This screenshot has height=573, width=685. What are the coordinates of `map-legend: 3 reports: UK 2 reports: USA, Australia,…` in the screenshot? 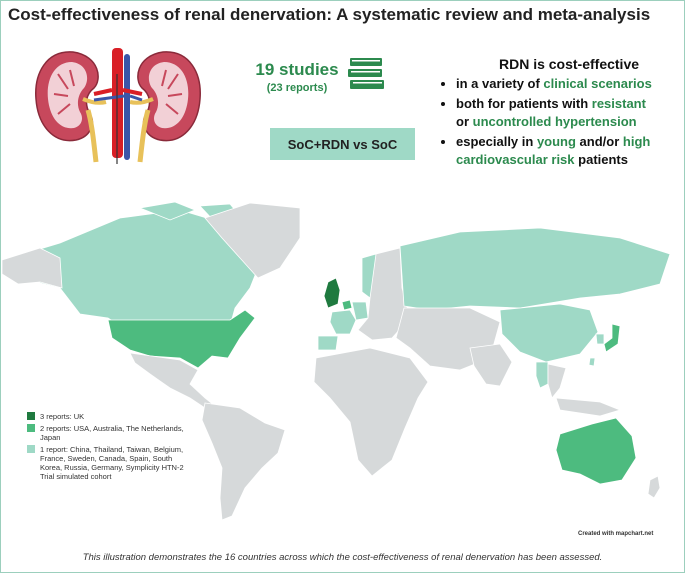 It's located at (107, 448).